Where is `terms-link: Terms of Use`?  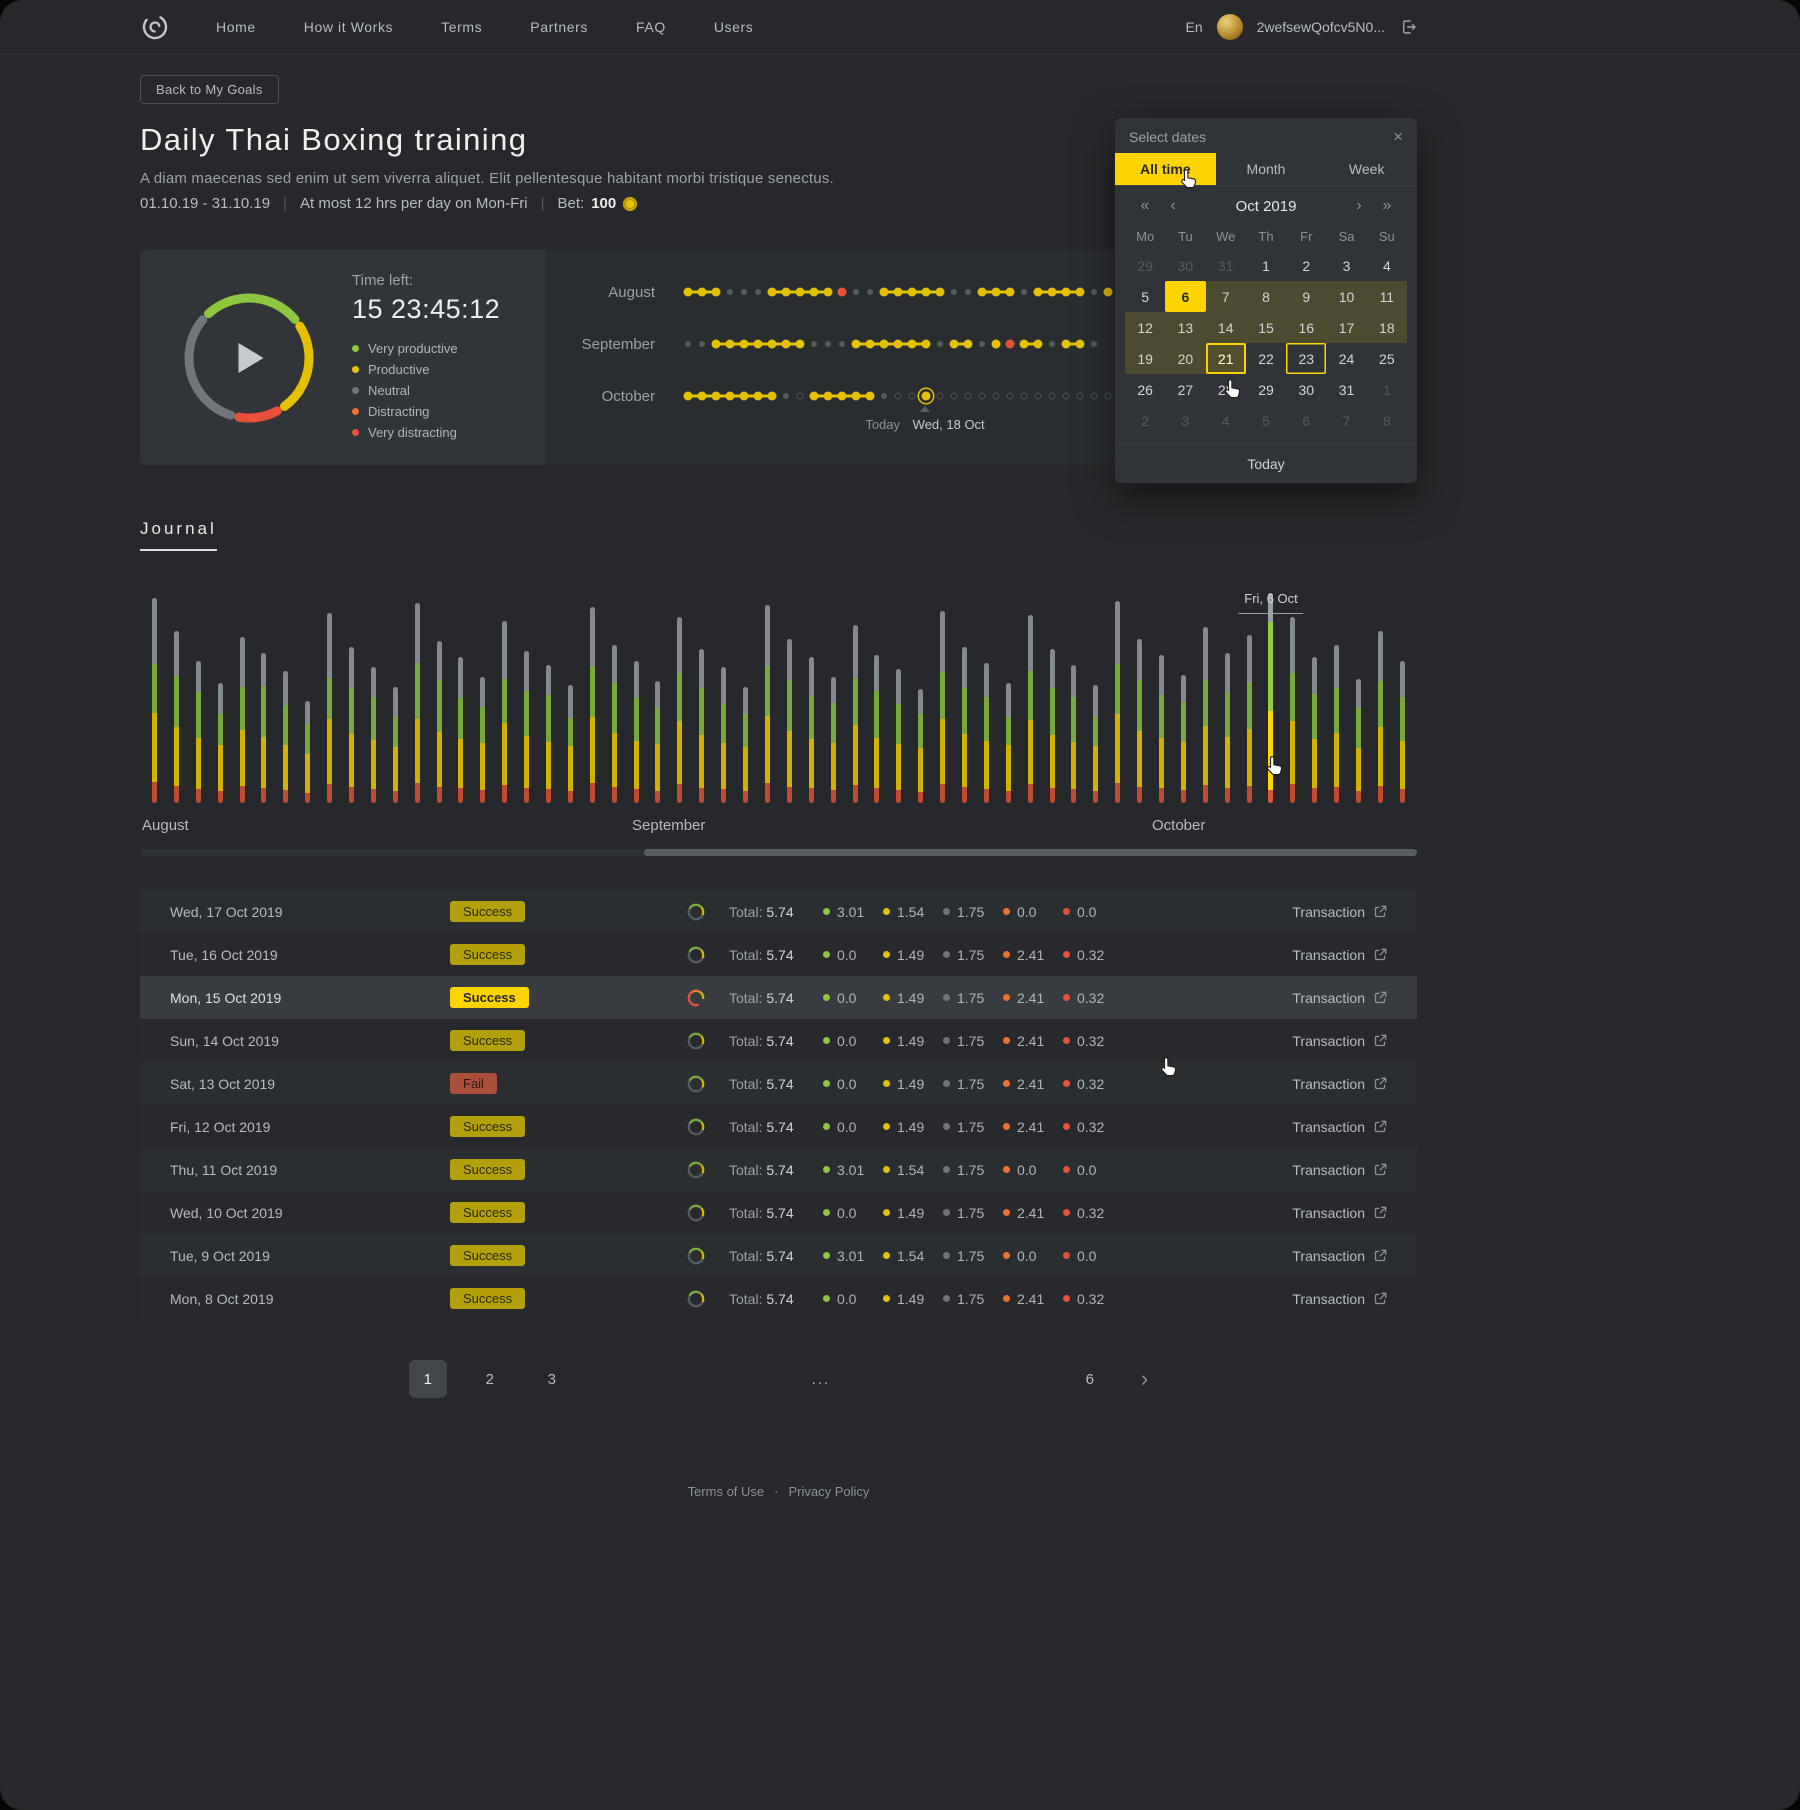
terms-link: Terms of Use is located at coordinates (726, 1491).